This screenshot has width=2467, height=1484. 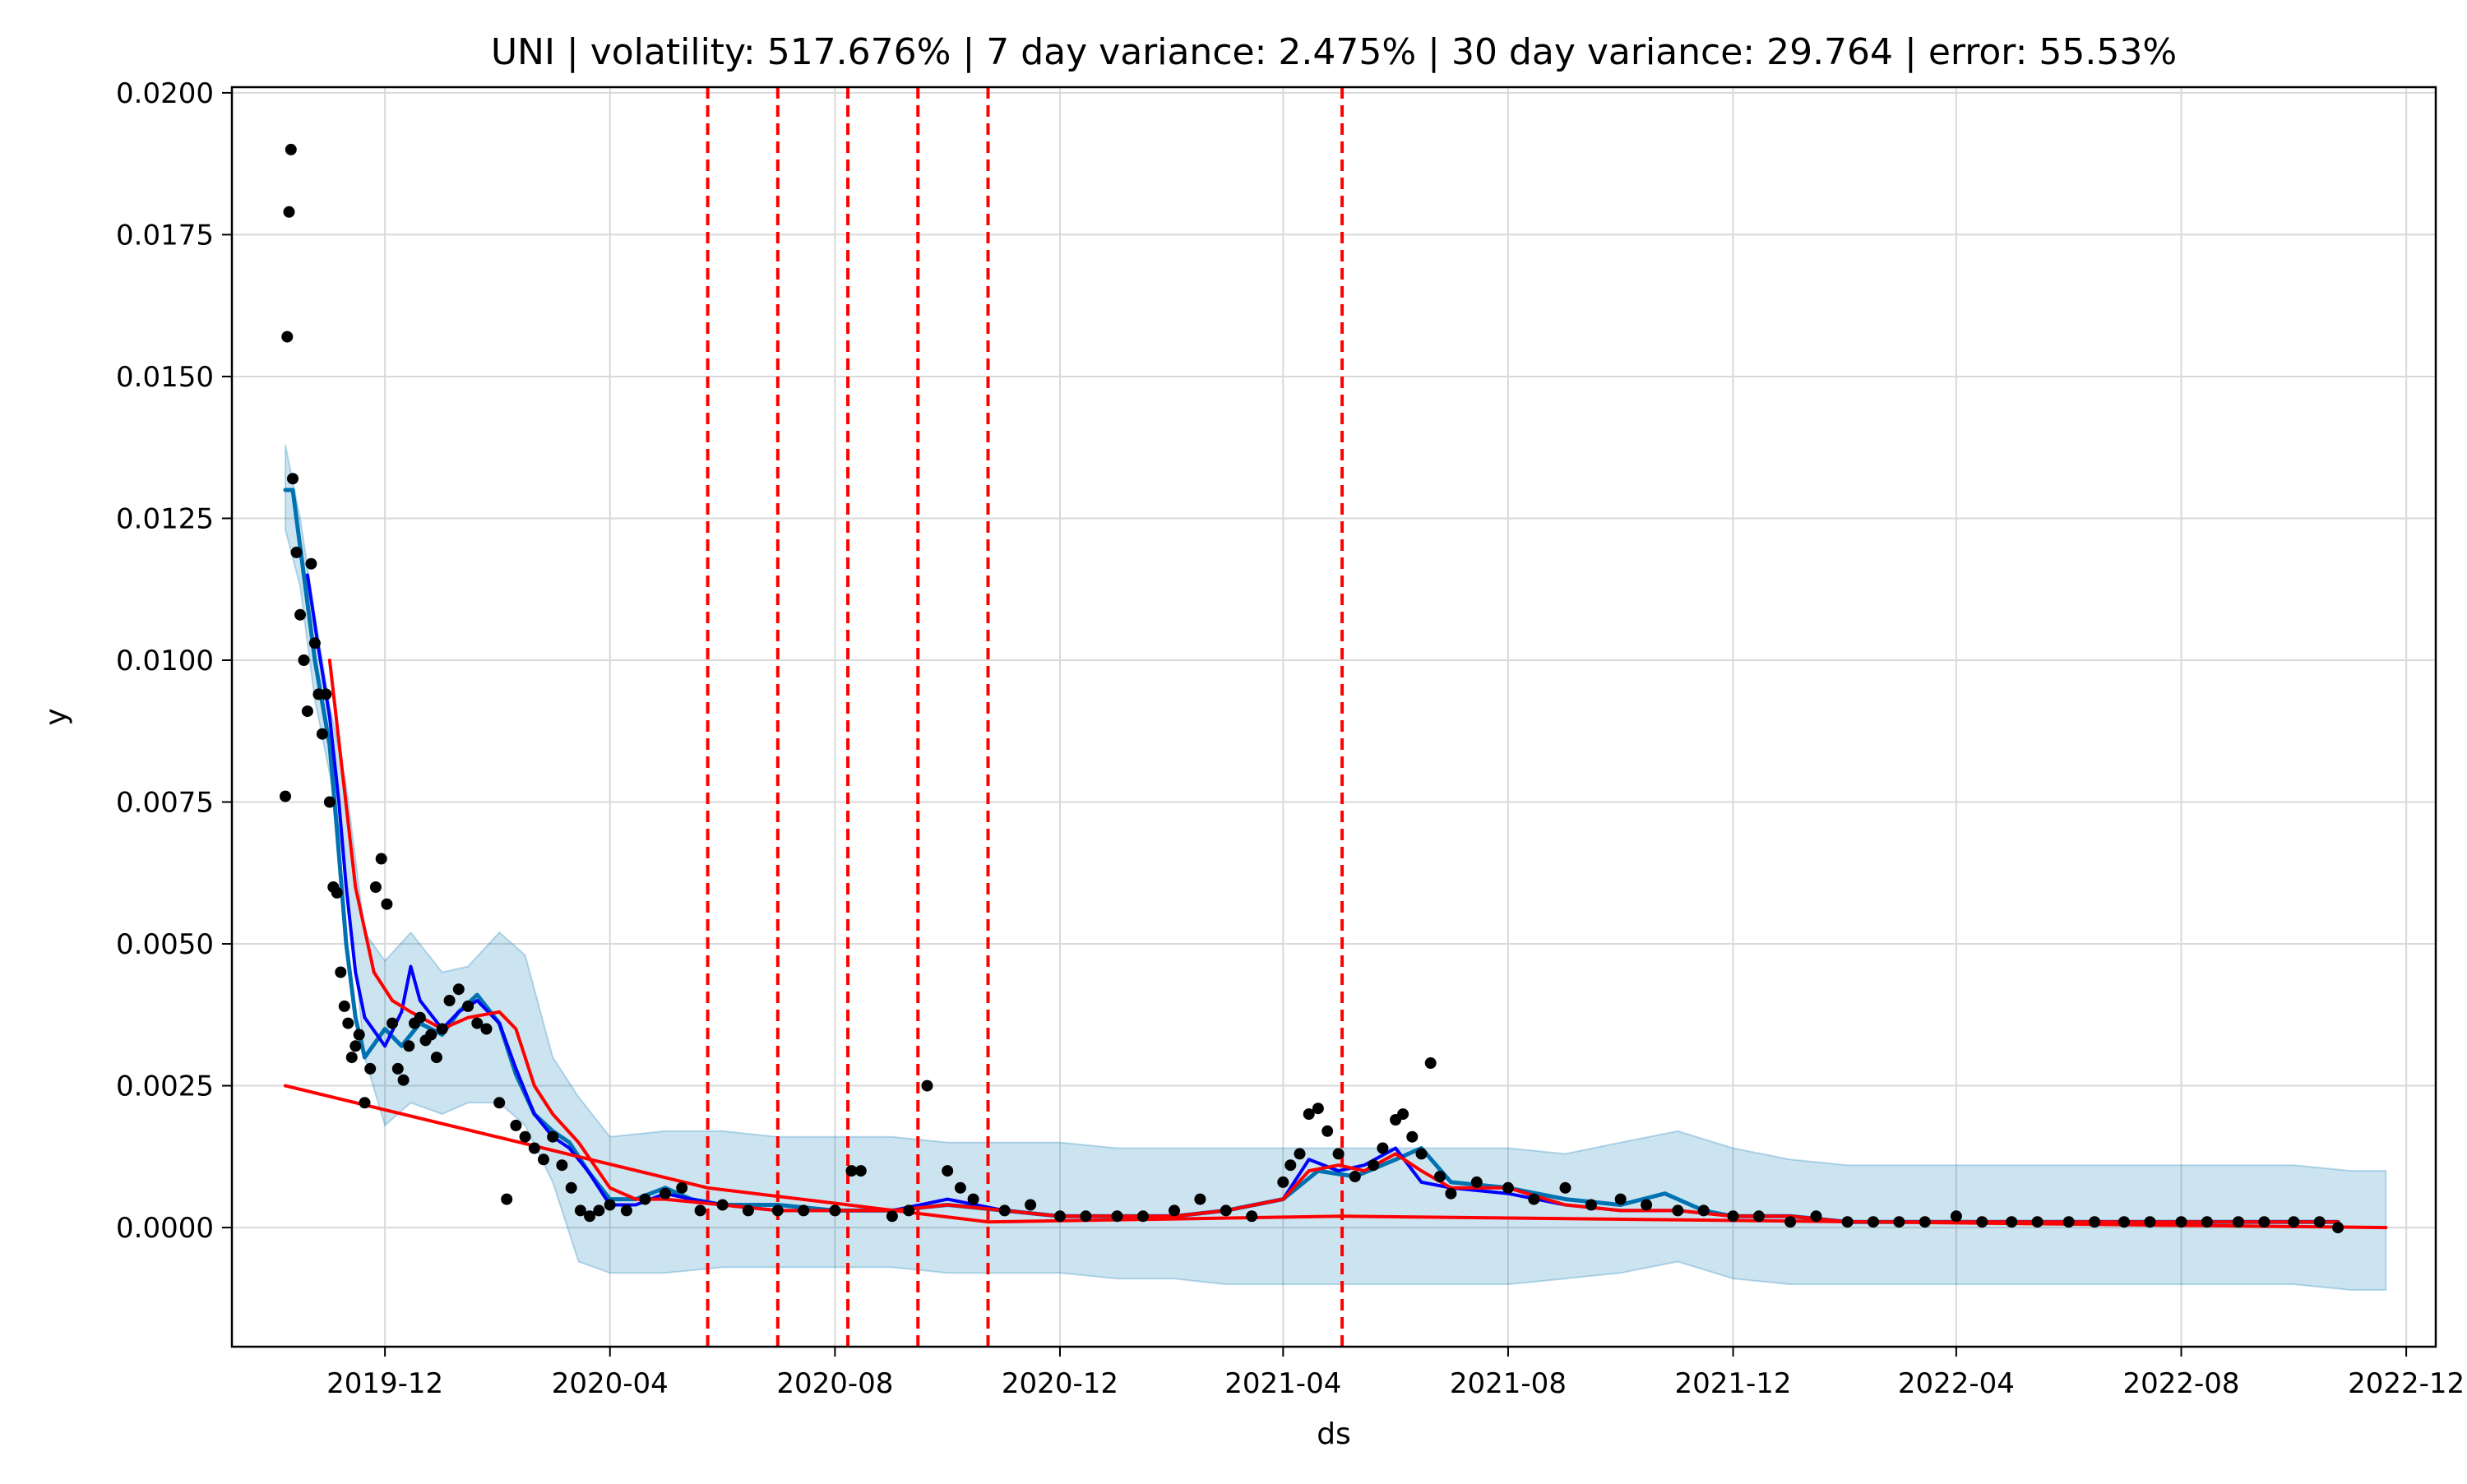 I want to click on x-tick-label: 2021-08, so click(x=1508, y=1384).